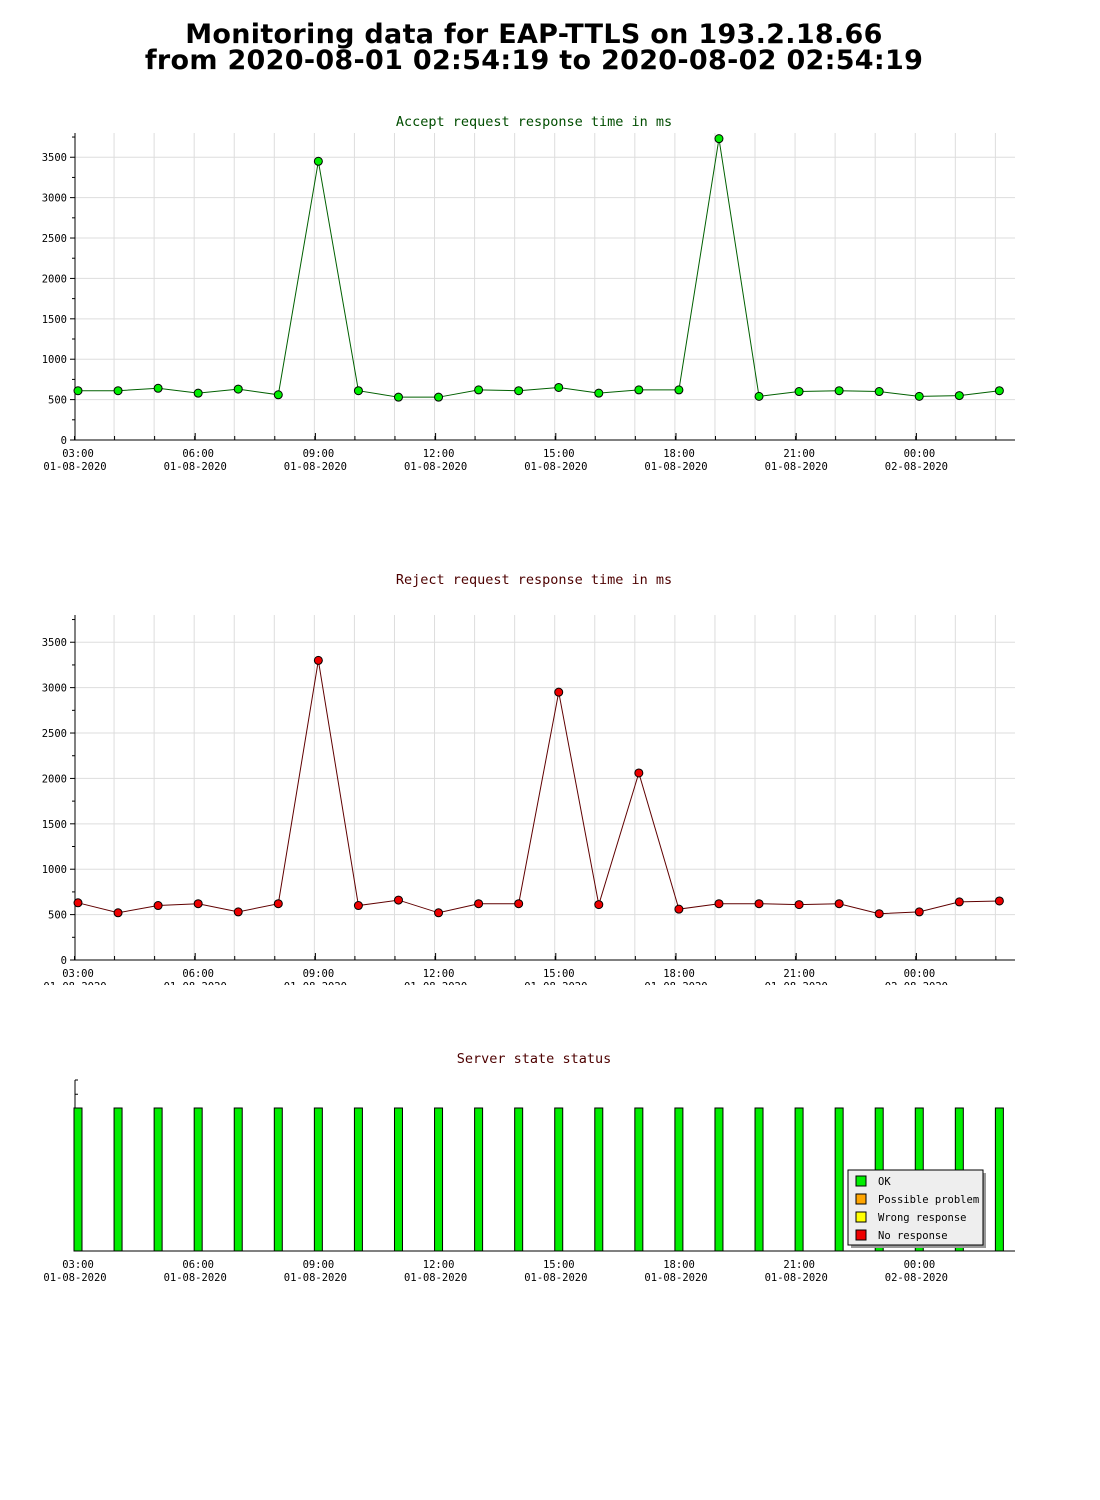 Image resolution: width=1100 pixels, height=1500 pixels. I want to click on y-tick-label: 2500, so click(54, 734).